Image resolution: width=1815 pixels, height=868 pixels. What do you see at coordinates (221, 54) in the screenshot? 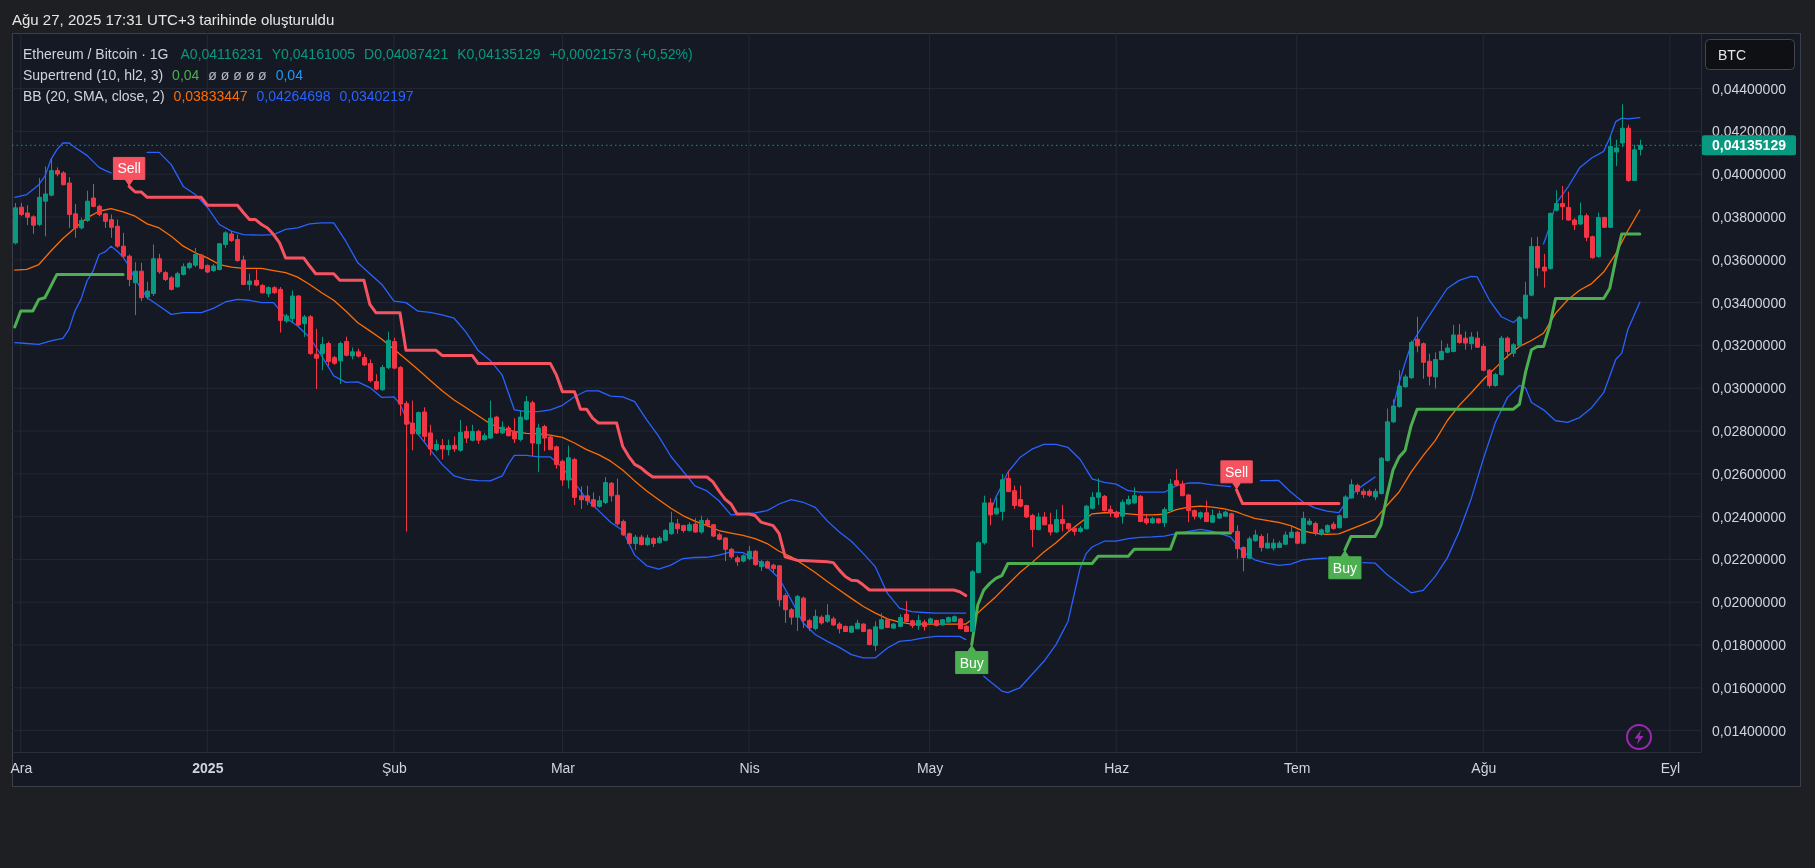
I see `annotation: A0,04116231` at bounding box center [221, 54].